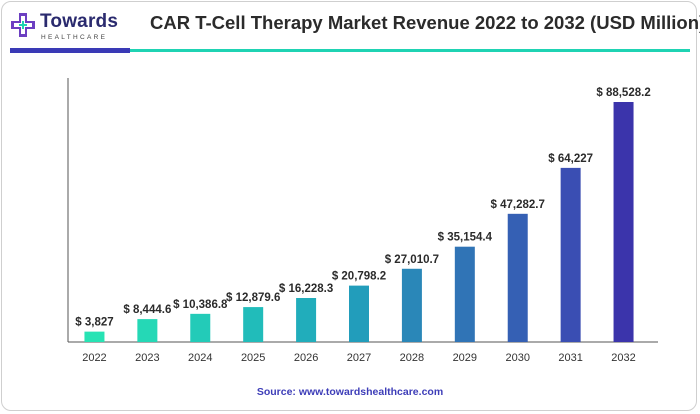 This screenshot has width=700, height=414. What do you see at coordinates (94, 336) in the screenshot?
I see `bar-2022` at bounding box center [94, 336].